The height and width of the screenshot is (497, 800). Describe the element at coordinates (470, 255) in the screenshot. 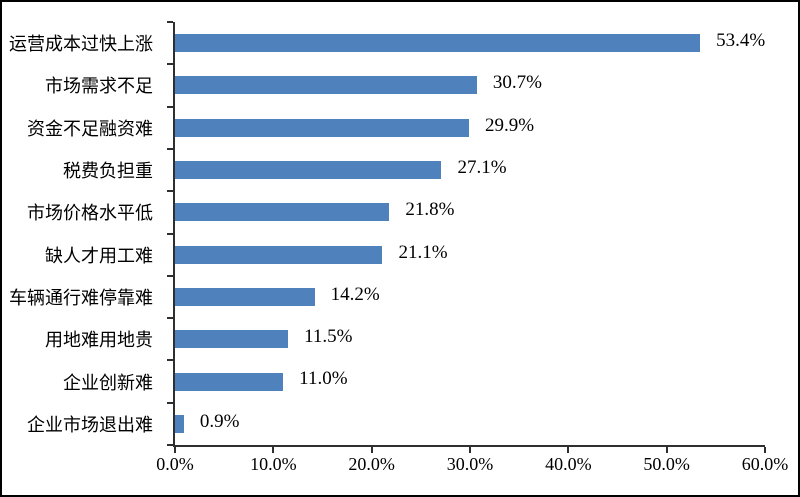

I see `bar-row: 21.1%` at that location.